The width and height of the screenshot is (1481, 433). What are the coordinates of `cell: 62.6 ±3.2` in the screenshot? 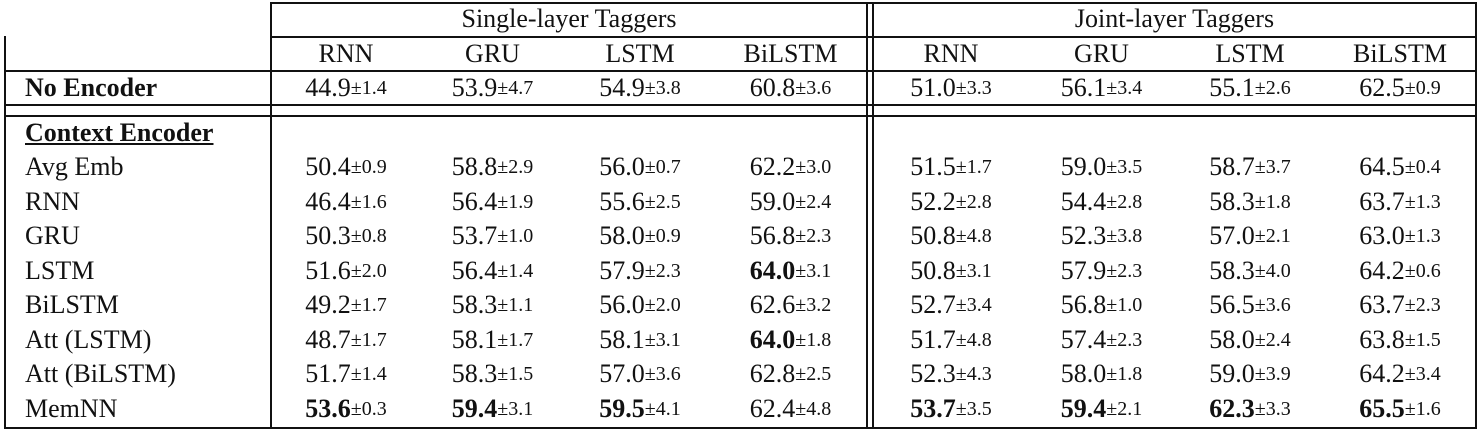 It's located at (790, 305).